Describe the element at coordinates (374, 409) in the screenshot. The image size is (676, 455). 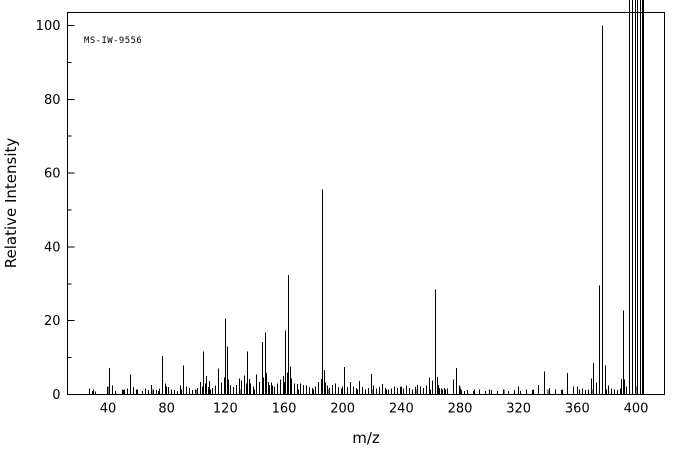
I see `x-axis-tick-labels: 40 80 120 160 200 240 280 320 360 400` at that location.